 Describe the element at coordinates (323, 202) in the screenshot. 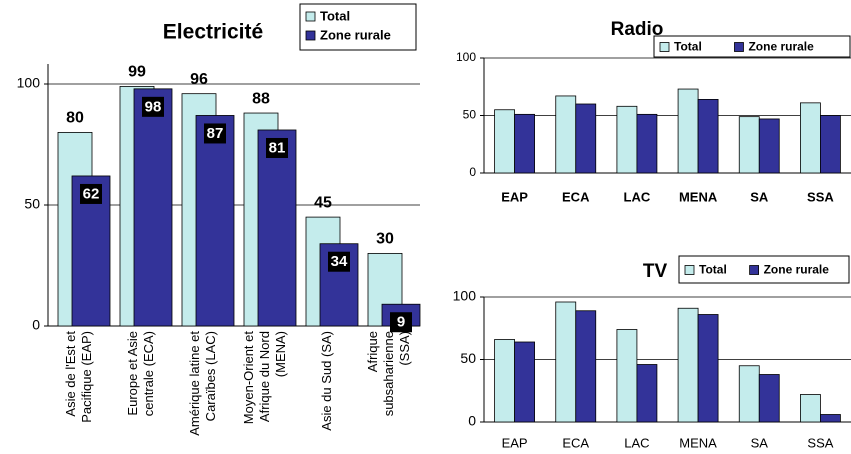

I see `data-label: 45` at that location.